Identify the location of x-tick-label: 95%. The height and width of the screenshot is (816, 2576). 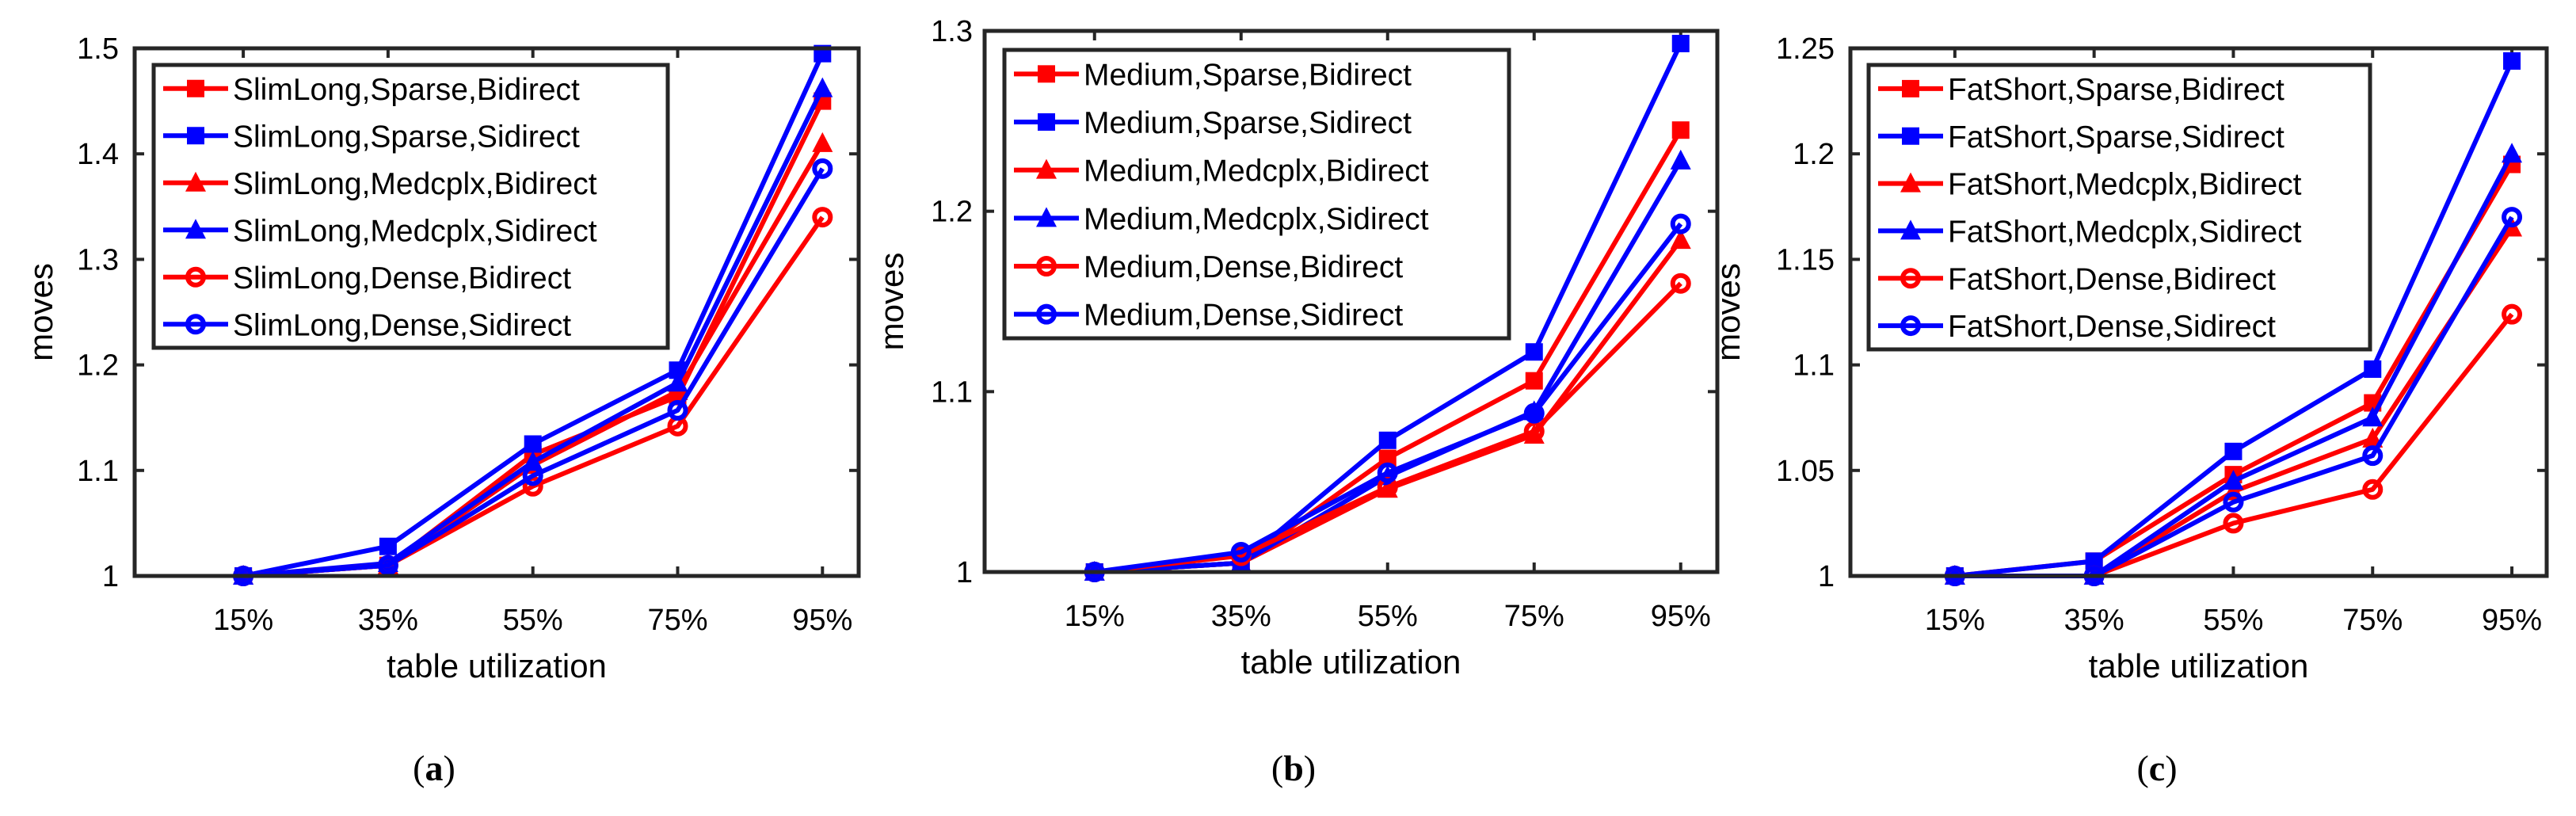
(2512, 620).